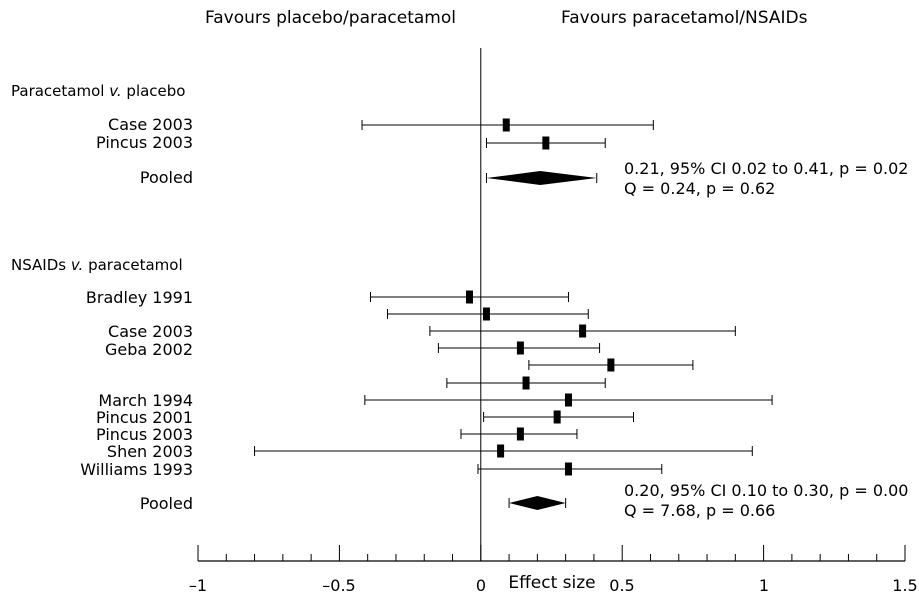  I want to click on study-label: Shen 2003, so click(149, 451).